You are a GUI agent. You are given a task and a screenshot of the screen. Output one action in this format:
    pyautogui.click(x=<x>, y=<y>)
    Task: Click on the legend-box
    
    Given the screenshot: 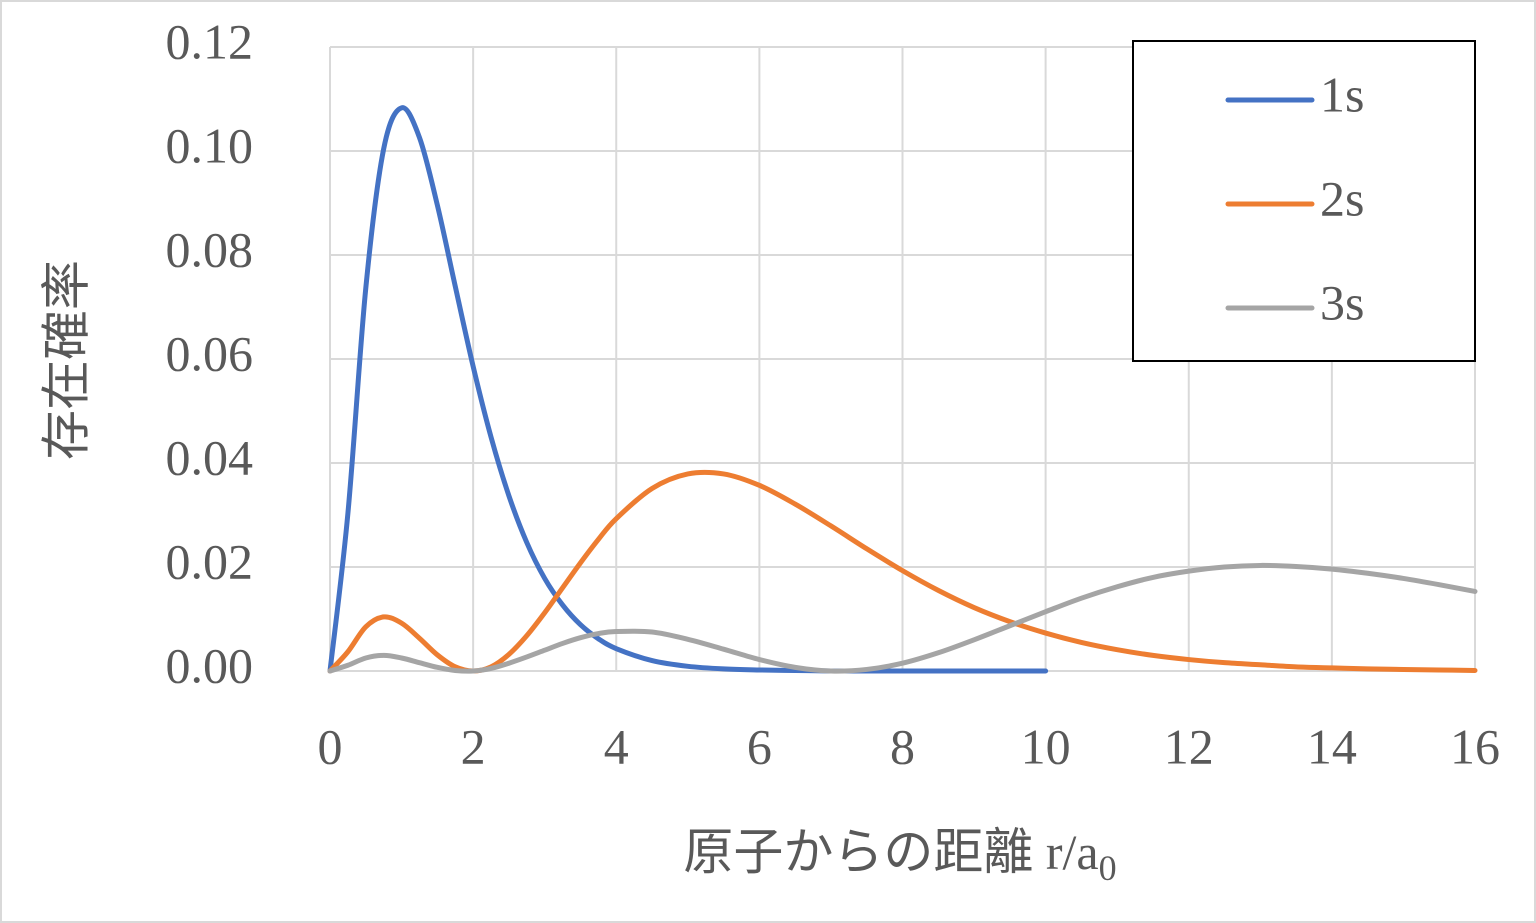 What is the action you would take?
    pyautogui.click(x=1304, y=201)
    